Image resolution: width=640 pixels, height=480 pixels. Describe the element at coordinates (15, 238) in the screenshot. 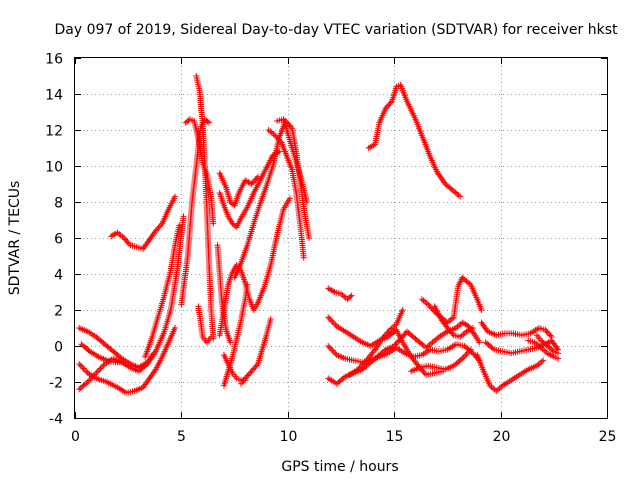

I see `y-axis-label: SDTVAR / TECUs` at that location.